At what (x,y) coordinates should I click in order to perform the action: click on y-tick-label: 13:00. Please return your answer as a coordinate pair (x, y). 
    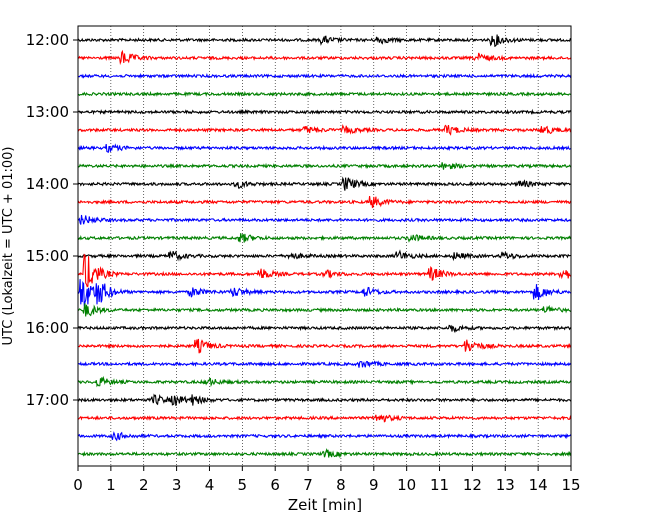
    Looking at the image, I should click on (47, 112).